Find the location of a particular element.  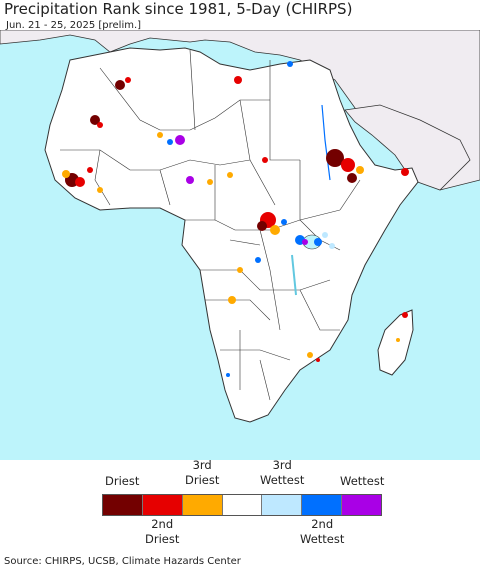

legend-label-top-0: Driest is located at coordinates (122, 481).